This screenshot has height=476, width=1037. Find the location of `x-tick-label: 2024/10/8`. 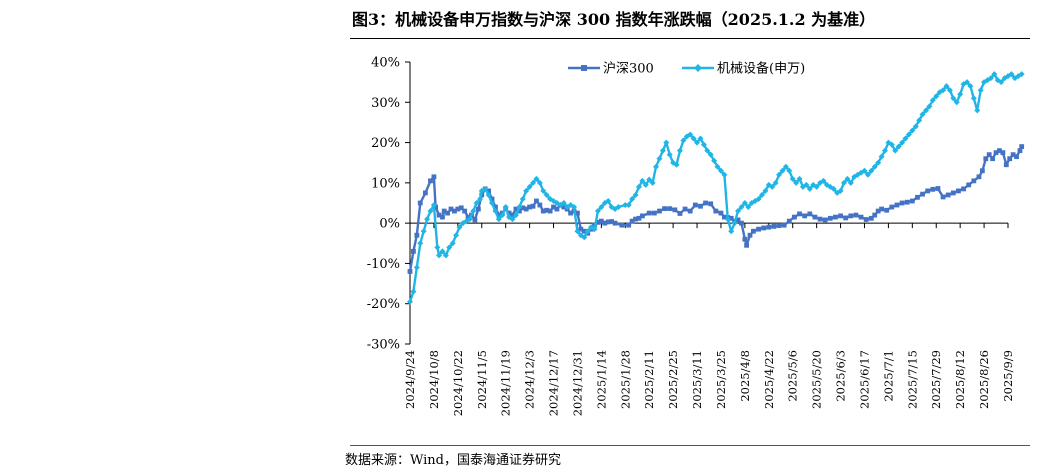

x-tick-label: 2024/10/8 is located at coordinates (434, 379).